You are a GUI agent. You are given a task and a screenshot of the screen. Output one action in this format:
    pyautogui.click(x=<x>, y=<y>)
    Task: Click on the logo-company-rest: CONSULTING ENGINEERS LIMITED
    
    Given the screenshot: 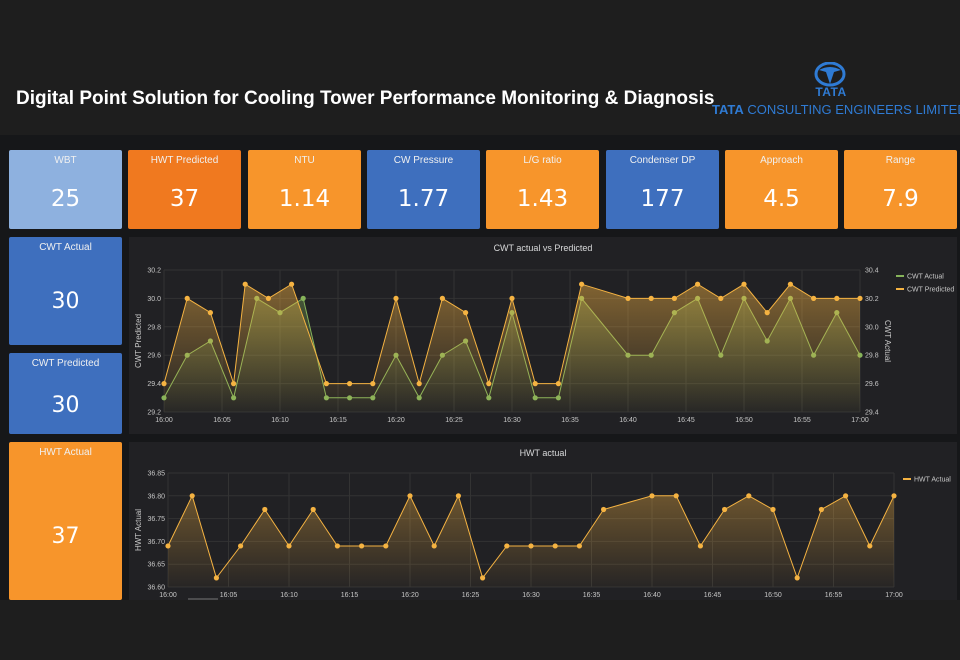 What is the action you would take?
    pyautogui.click(x=851, y=109)
    